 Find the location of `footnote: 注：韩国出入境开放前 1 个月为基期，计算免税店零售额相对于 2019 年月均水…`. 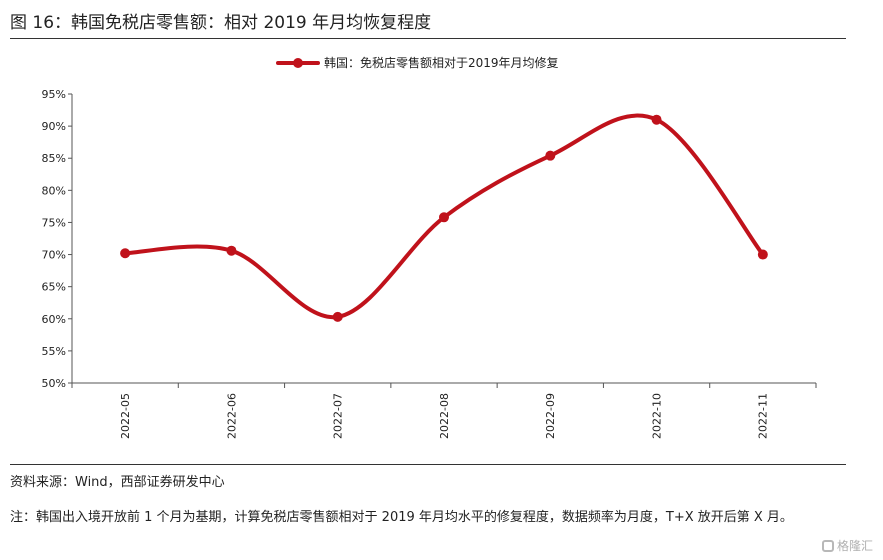

footnote: 注：韩国出入境开放前 1 个月为基期，计算免税店零售额相对于 2019 年月均水… is located at coordinates (401, 517).